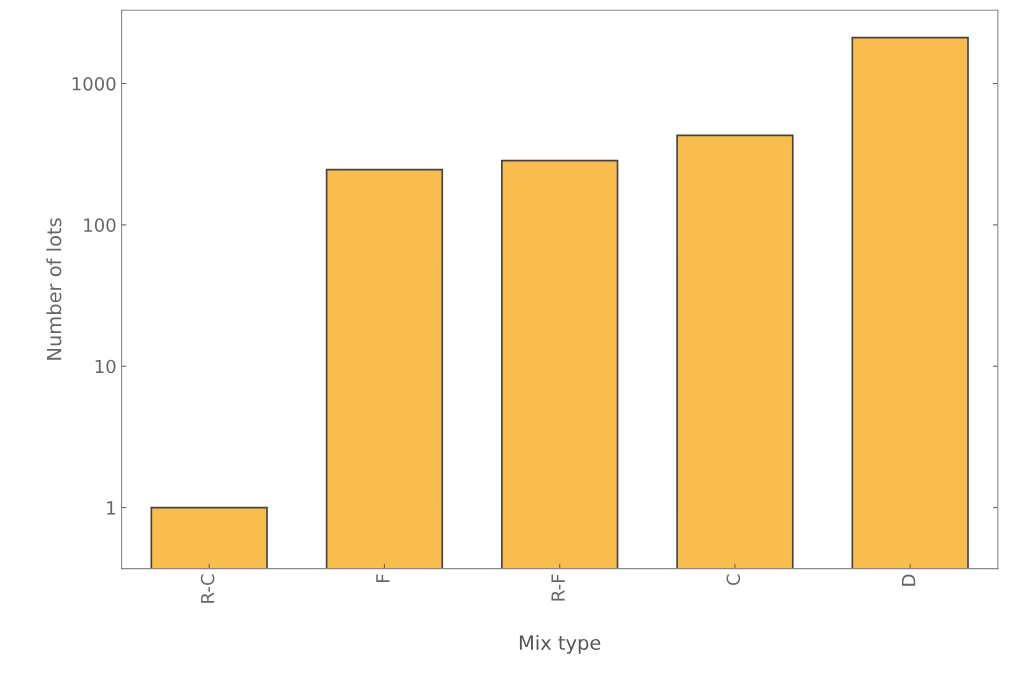 Image resolution: width=1013 pixels, height=681 pixels. What do you see at coordinates (560, 644) in the screenshot?
I see `x-axis-title: Mix type` at bounding box center [560, 644].